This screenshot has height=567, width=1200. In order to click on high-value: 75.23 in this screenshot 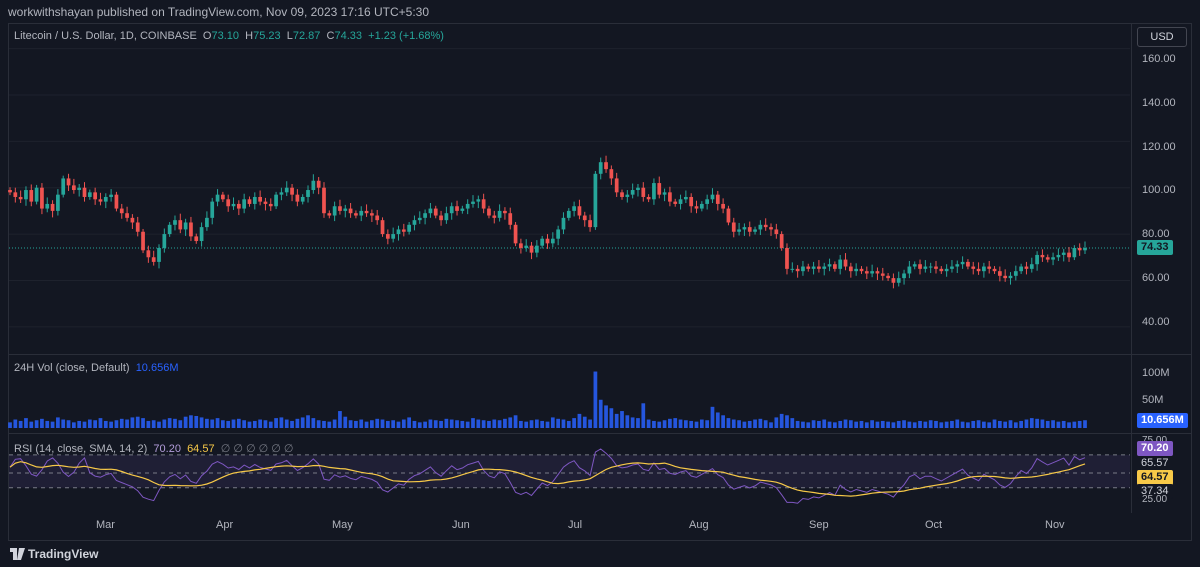, I will do `click(267, 36)`.